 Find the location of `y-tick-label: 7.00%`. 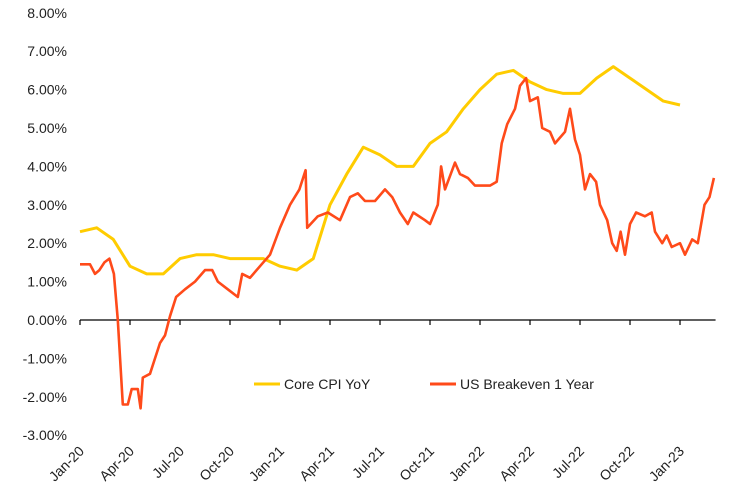

y-tick-label: 7.00% is located at coordinates (47, 51).